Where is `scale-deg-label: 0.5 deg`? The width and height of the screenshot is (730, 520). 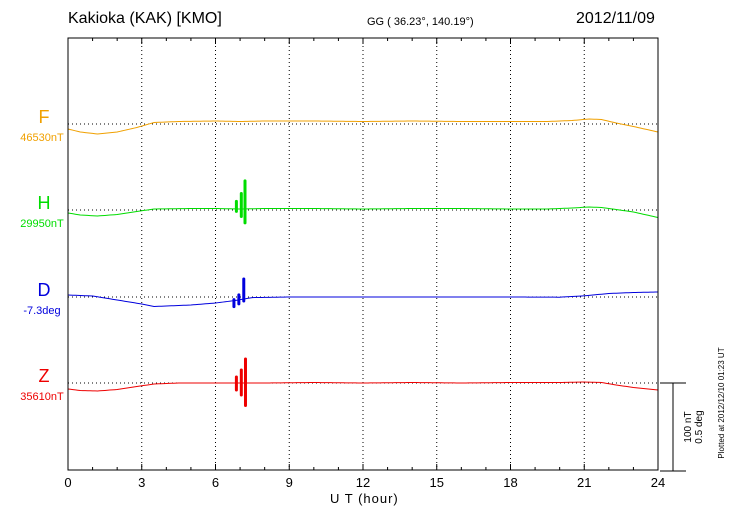
scale-deg-label: 0.5 deg is located at coordinates (699, 426).